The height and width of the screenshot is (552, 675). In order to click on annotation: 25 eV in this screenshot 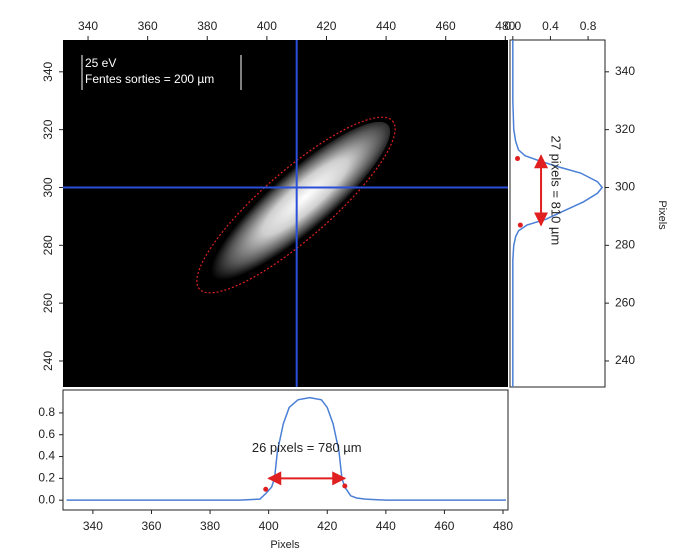, I will do `click(100, 63)`.